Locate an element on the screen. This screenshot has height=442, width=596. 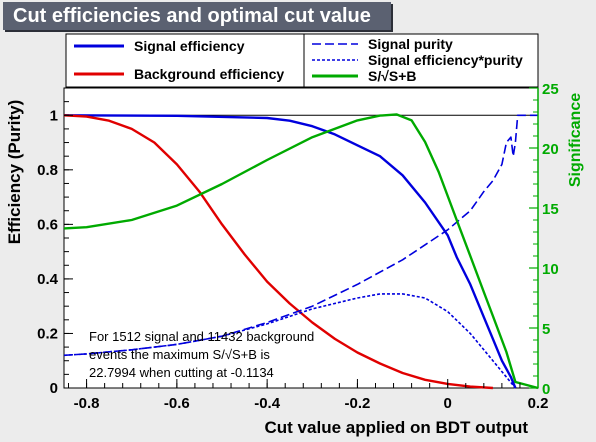
annotation-line: events the maximum S/√S+B is is located at coordinates (179, 354).